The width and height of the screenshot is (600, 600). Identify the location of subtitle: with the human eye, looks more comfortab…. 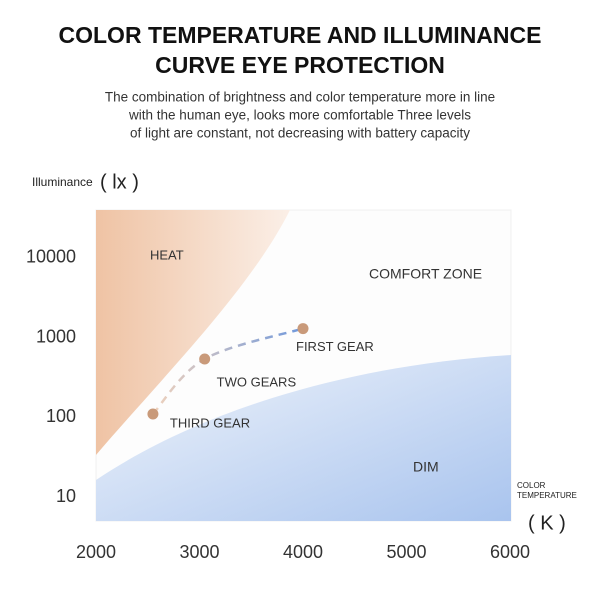
(299, 115).